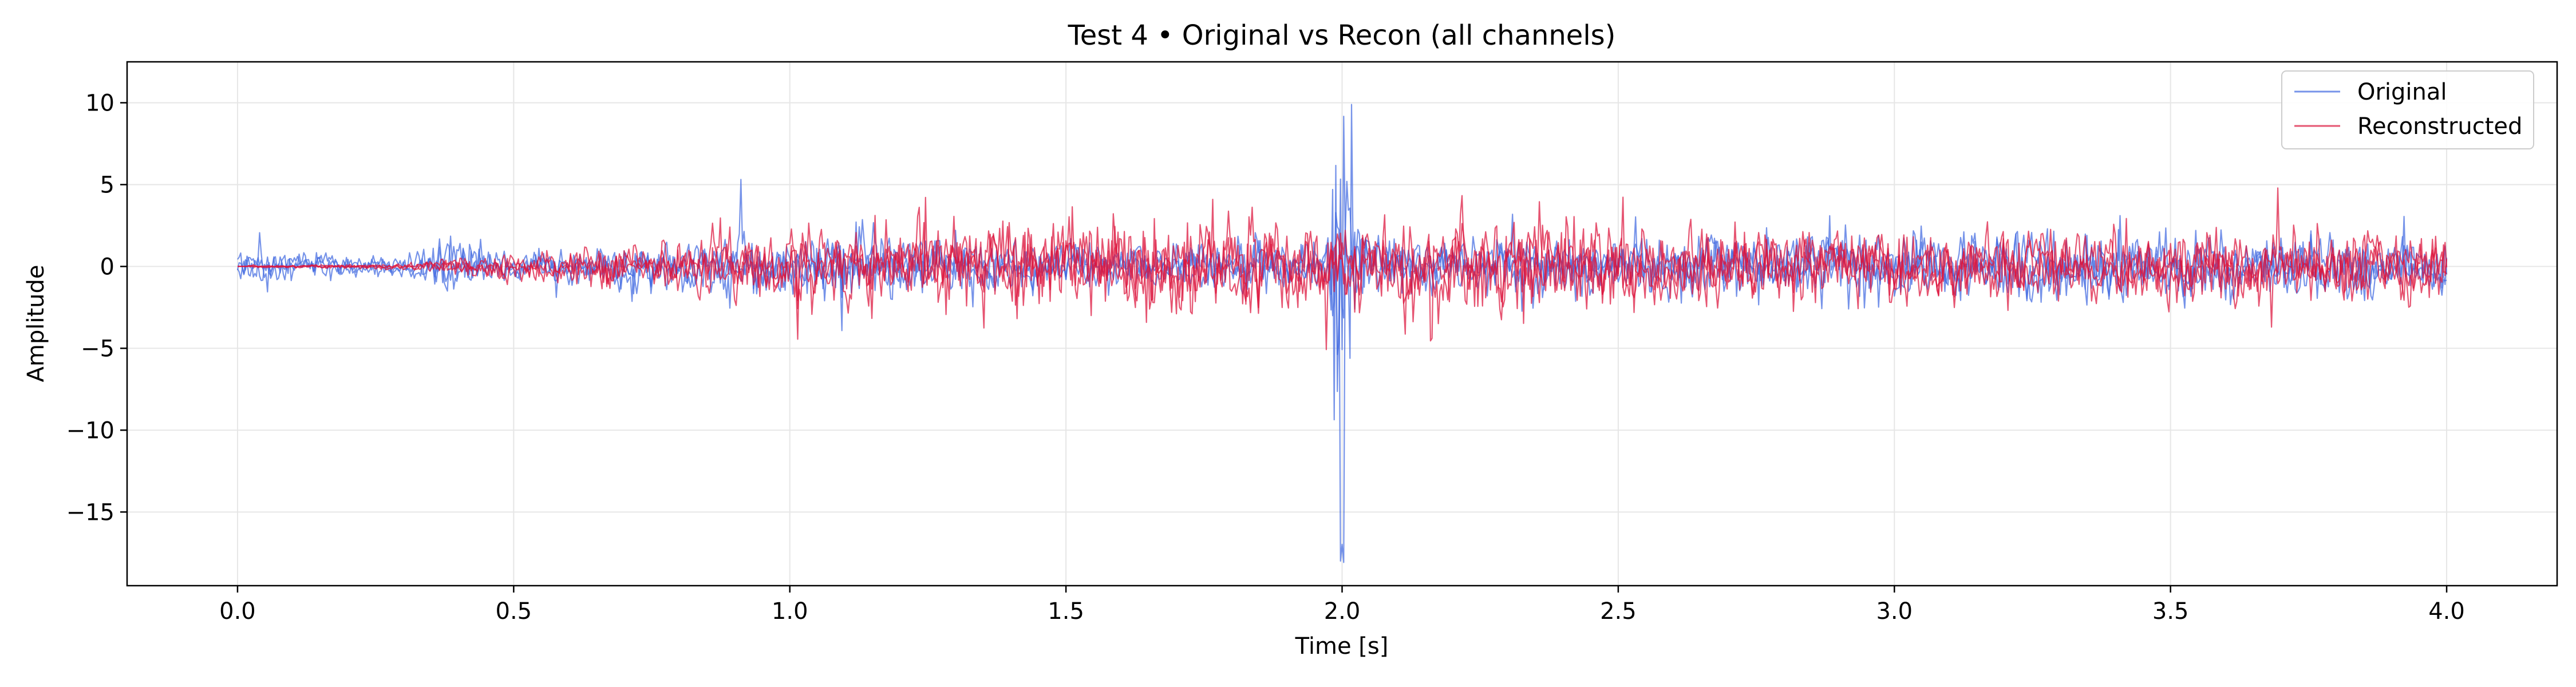 This screenshot has height=687, width=2576. What do you see at coordinates (90, 512) in the screenshot?
I see `y-tick-label: −15` at bounding box center [90, 512].